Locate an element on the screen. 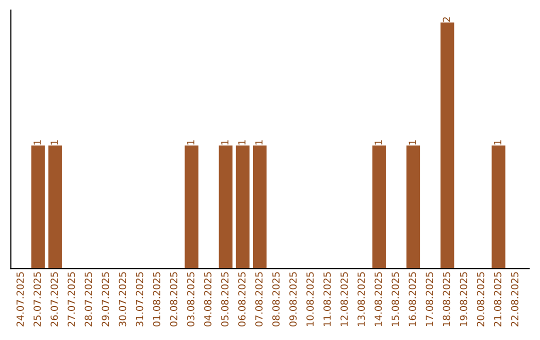 Image resolution: width=540 pixels, height=340 pixels. x-tick-label: 22.08.2025 is located at coordinates (514, 299).